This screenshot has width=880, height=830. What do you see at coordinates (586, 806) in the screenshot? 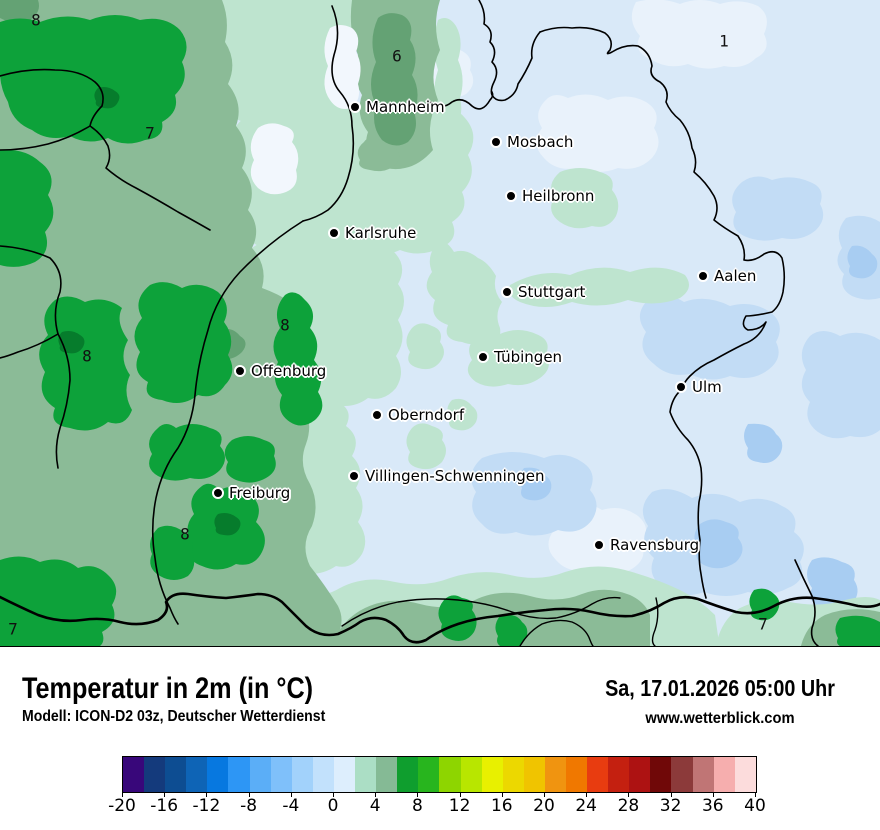
I see `colorbar-tick-label: 24` at bounding box center [586, 806].